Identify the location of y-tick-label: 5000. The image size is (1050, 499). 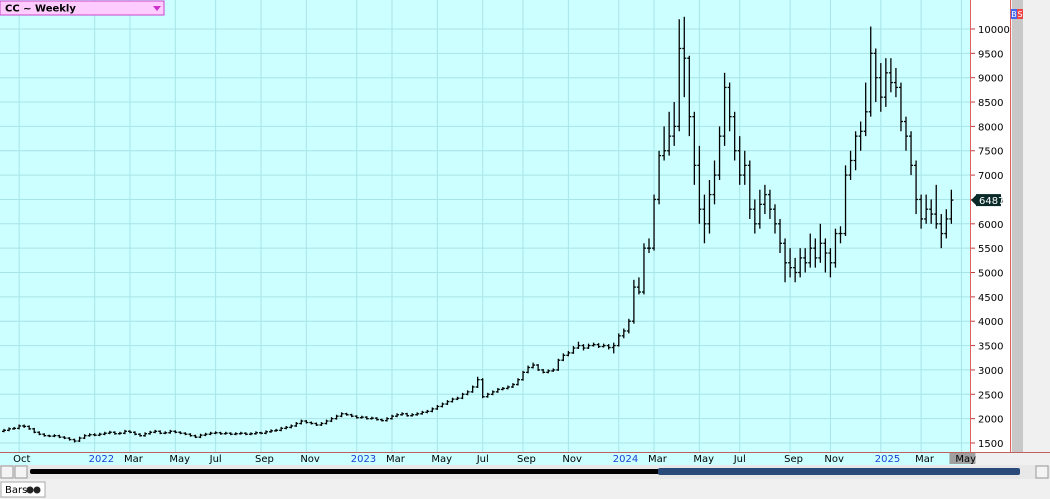
(990, 274).